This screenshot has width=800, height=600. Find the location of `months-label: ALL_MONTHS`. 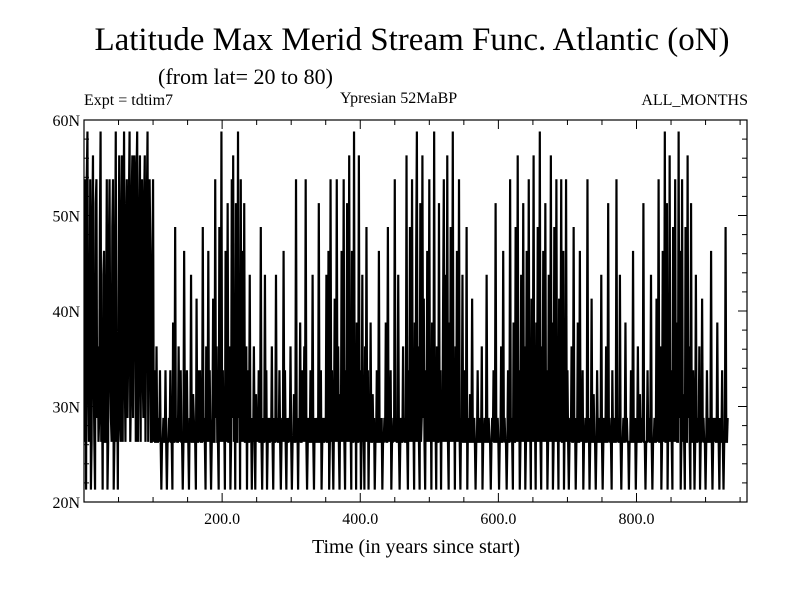

months-label: ALL_MONTHS is located at coordinates (694, 100).